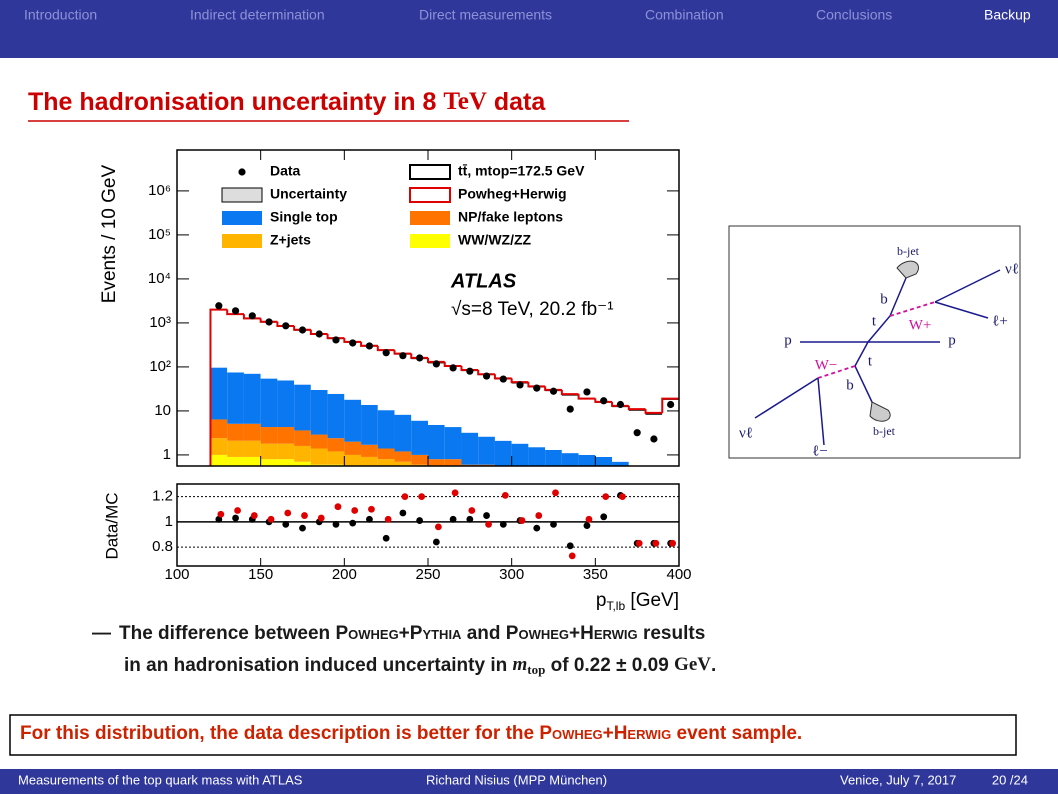 The height and width of the screenshot is (794, 1058). Describe the element at coordinates (605, 733) in the screenshot. I see `text-span: Powheg+Herwig` at that location.